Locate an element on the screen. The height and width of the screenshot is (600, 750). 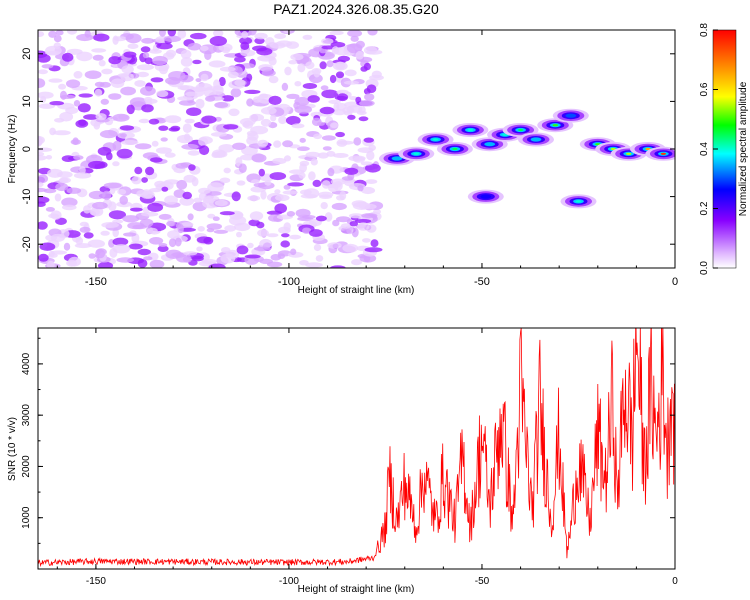
chart-title: PAZ1.2024.326.08.35.G20 is located at coordinates (356, 9).